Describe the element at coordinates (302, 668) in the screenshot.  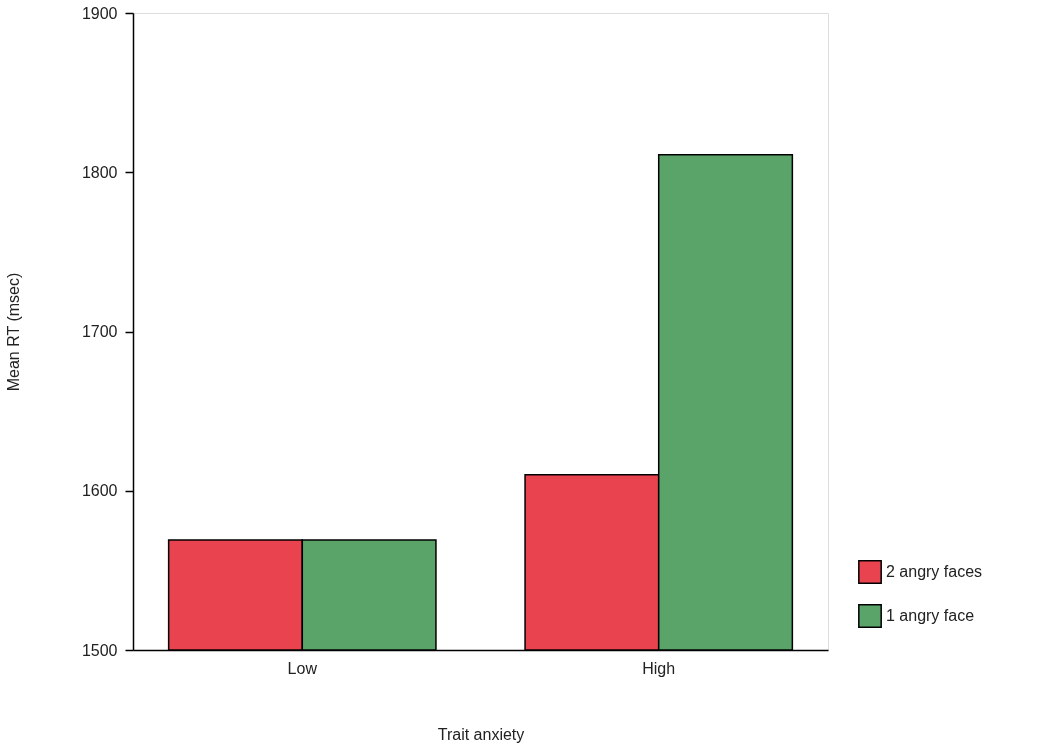
I see `x-tick-label: Low` at that location.